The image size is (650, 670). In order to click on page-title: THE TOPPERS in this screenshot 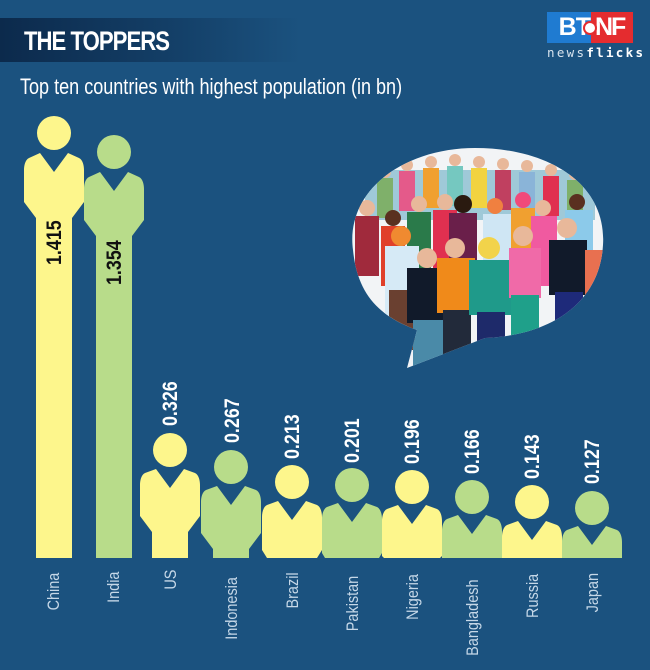, I will do `click(97, 41)`.